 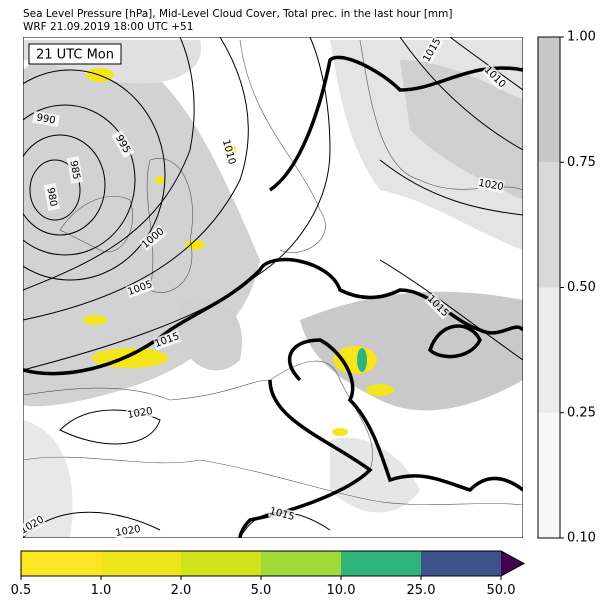 I want to click on colorbar-tick-label: 2.0, so click(x=181, y=590).